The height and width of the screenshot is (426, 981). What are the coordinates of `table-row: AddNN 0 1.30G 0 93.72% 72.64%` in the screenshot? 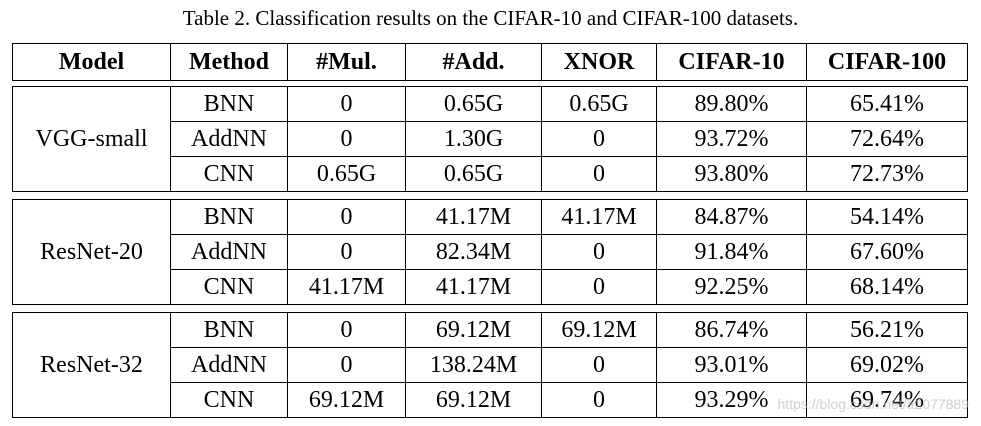 It's located at (490, 139).